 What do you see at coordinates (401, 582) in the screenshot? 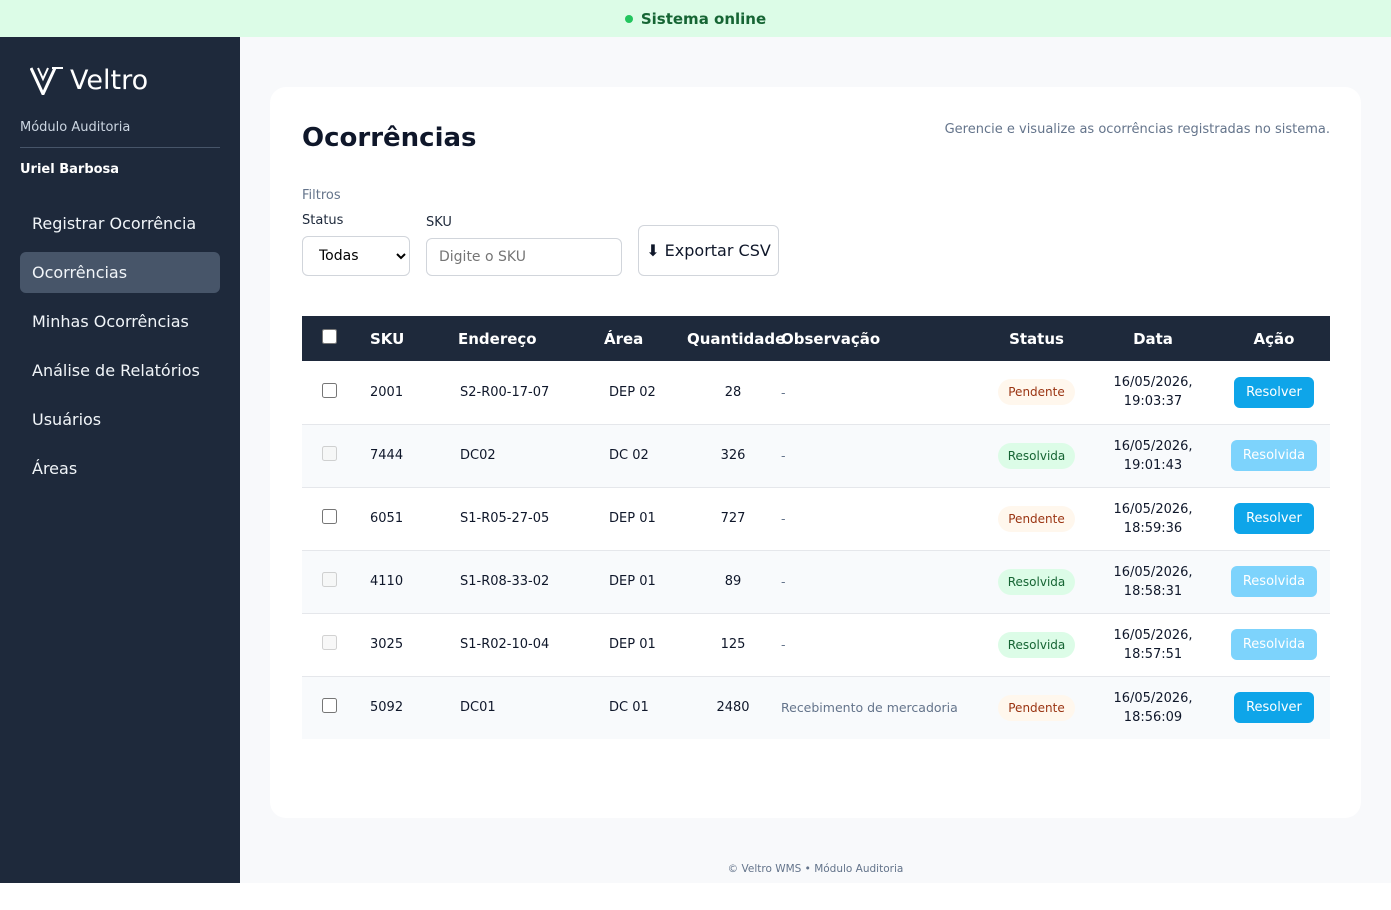
I see `sku-cell: 4110` at bounding box center [401, 582].